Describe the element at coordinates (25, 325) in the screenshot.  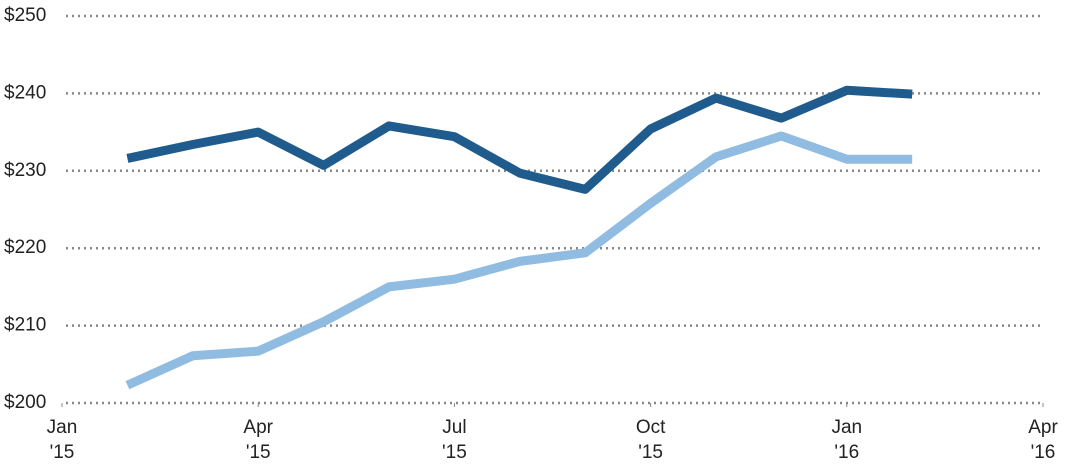
I see `y-tick-label: $210` at that location.